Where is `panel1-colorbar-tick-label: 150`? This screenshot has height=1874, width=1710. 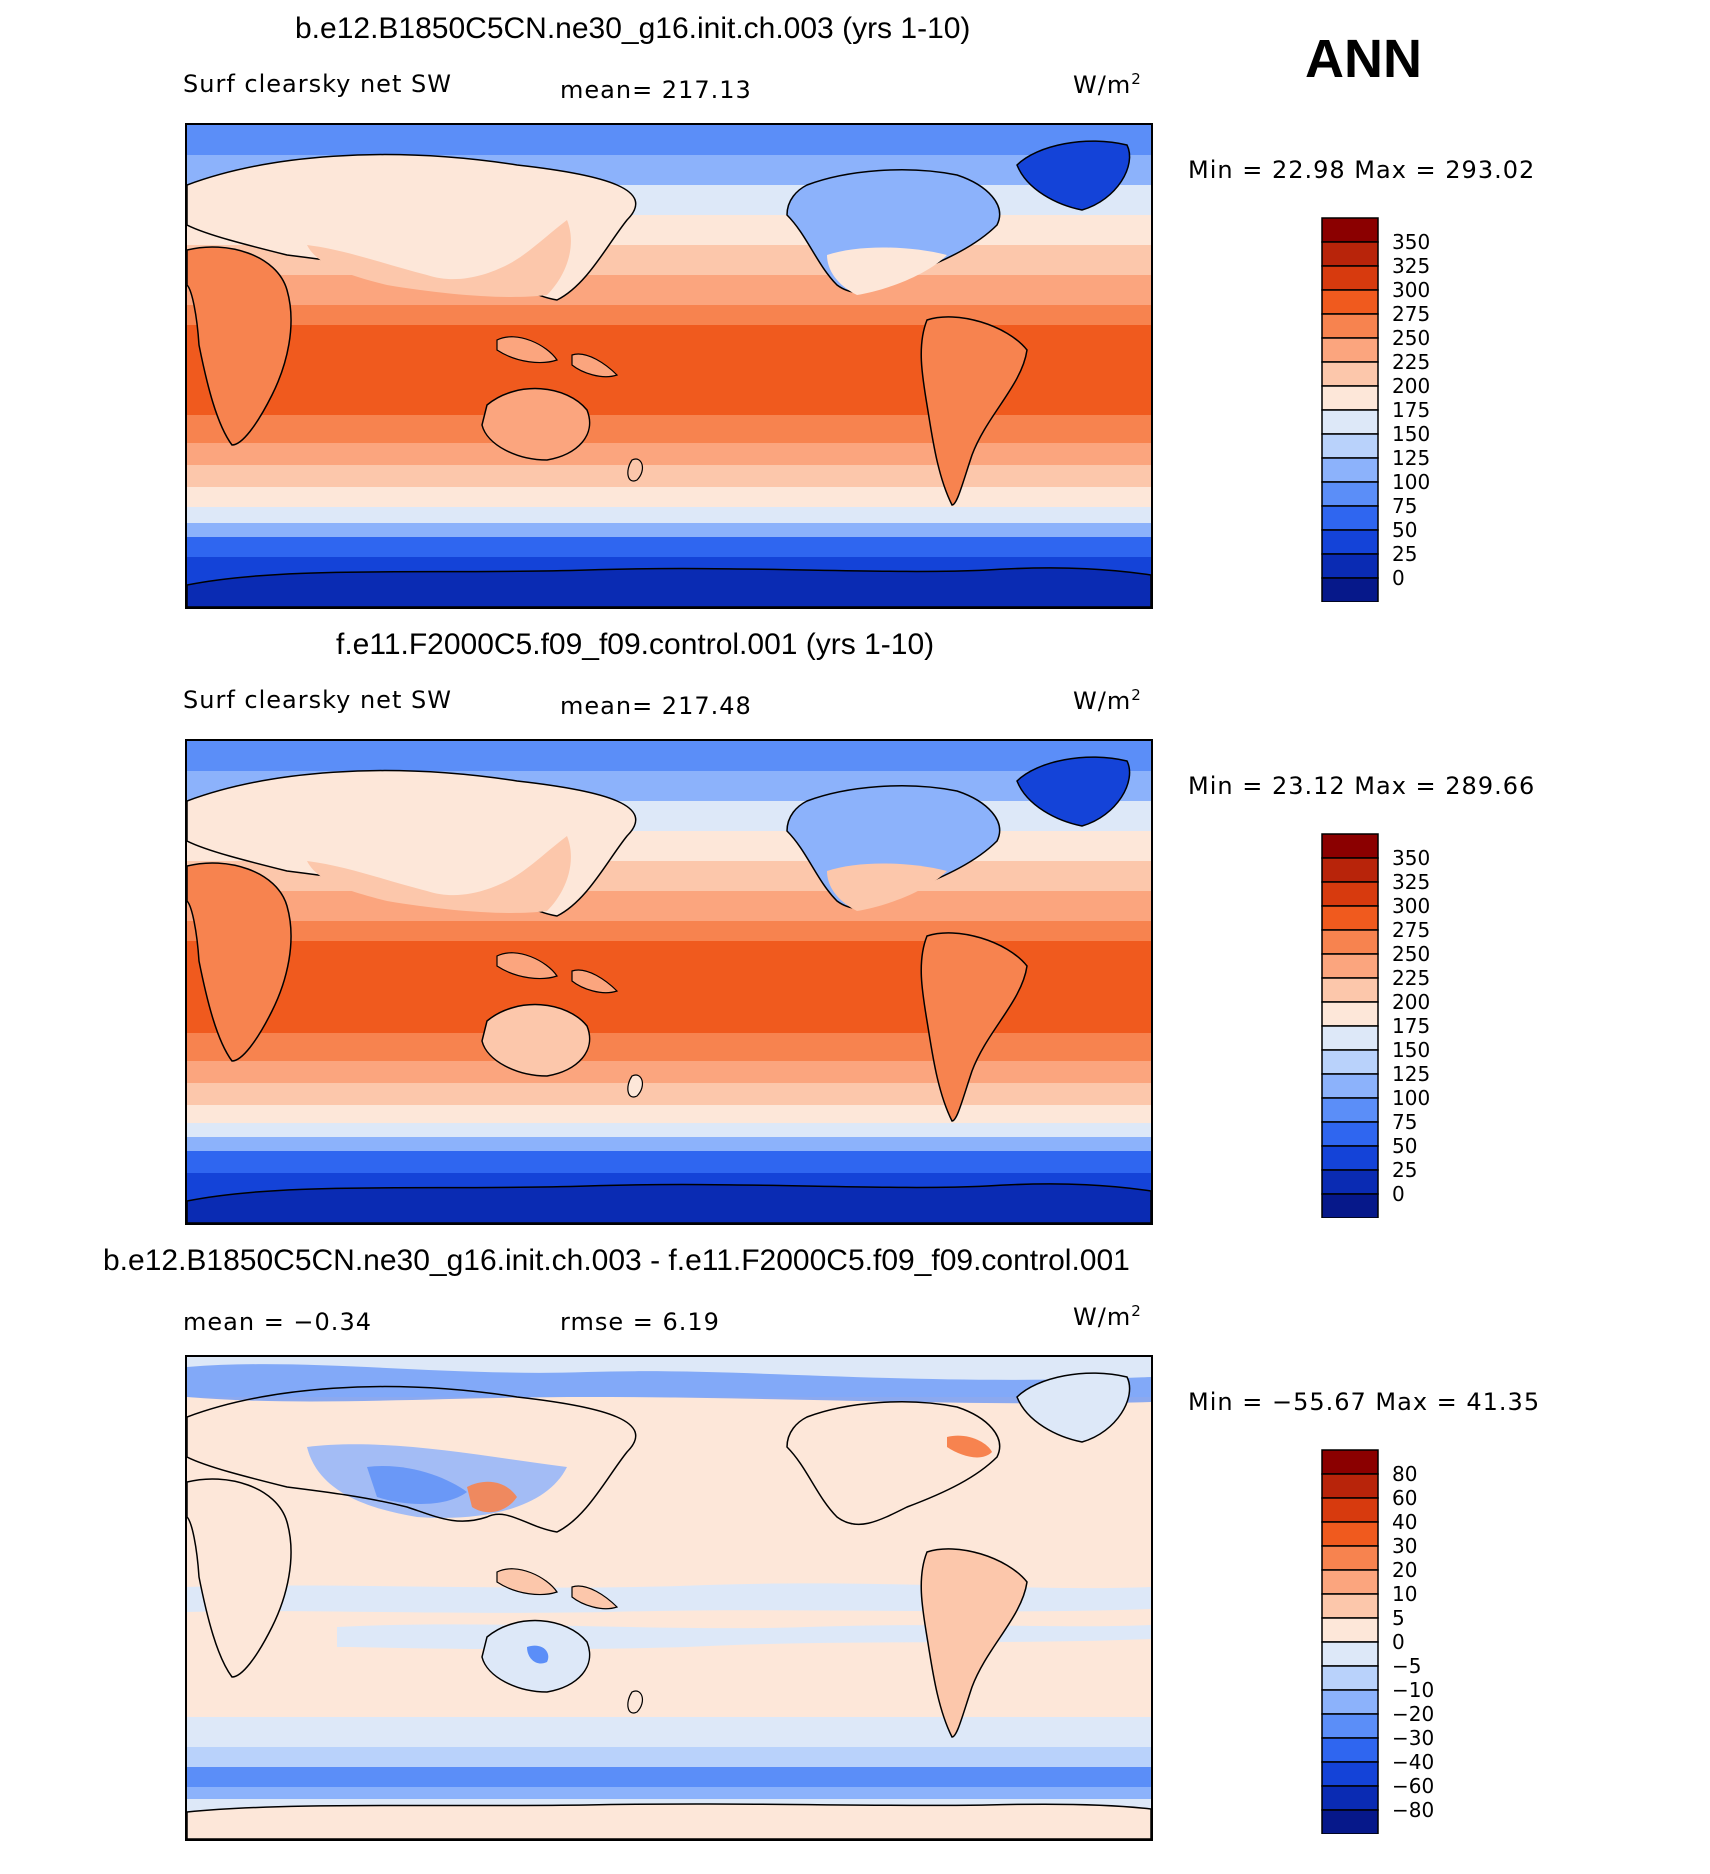
panel1-colorbar-tick-label: 150 is located at coordinates (1411, 434).